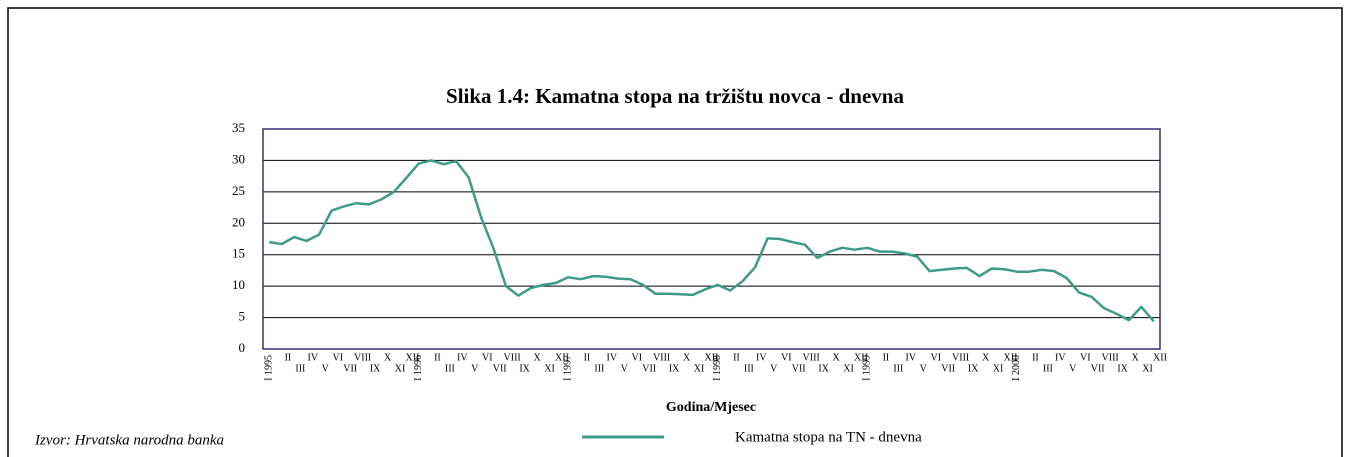 This screenshot has width=1350, height=457. I want to click on y-tick-label: 5, so click(242, 316).